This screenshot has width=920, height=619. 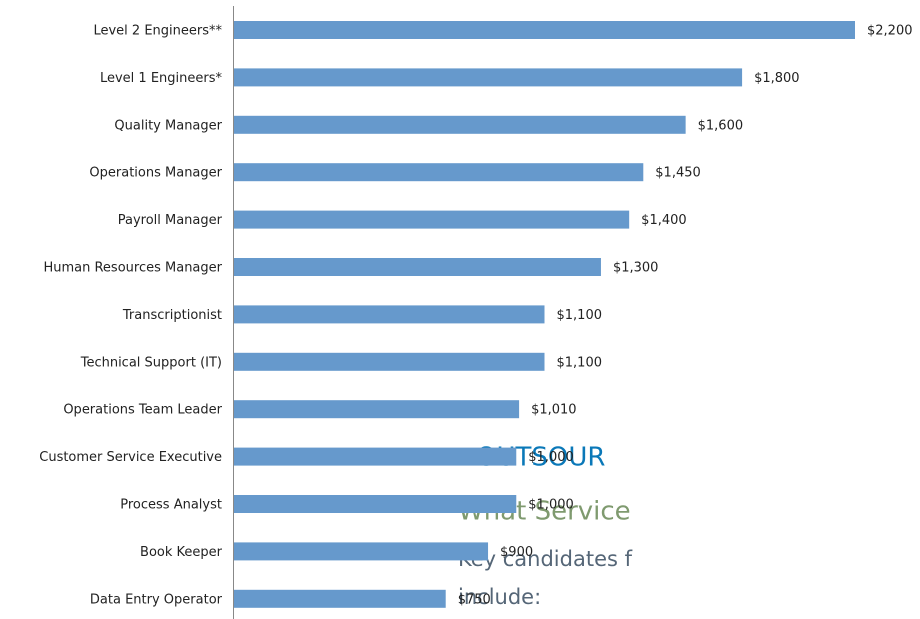 I want to click on category-label: Process Analyst, so click(x=171, y=505).